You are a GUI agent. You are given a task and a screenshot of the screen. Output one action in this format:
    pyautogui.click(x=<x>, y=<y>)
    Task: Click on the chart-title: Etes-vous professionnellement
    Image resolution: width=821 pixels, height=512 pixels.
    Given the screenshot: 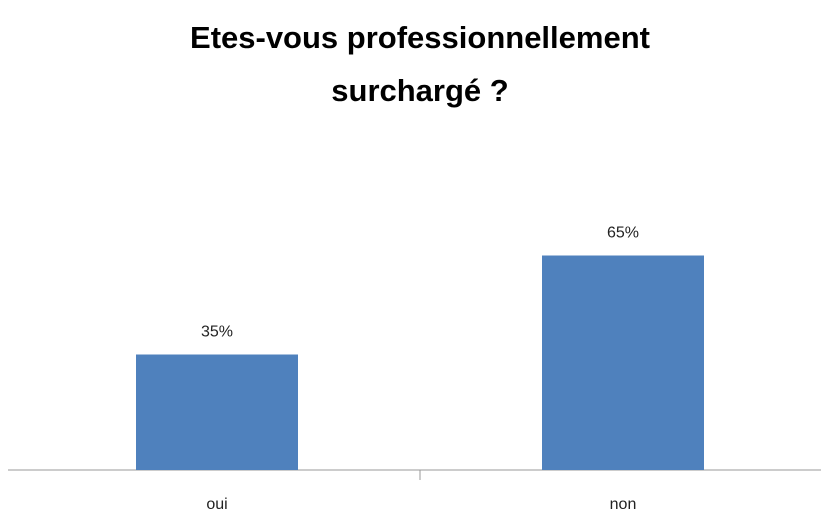 What is the action you would take?
    pyautogui.click(x=420, y=37)
    